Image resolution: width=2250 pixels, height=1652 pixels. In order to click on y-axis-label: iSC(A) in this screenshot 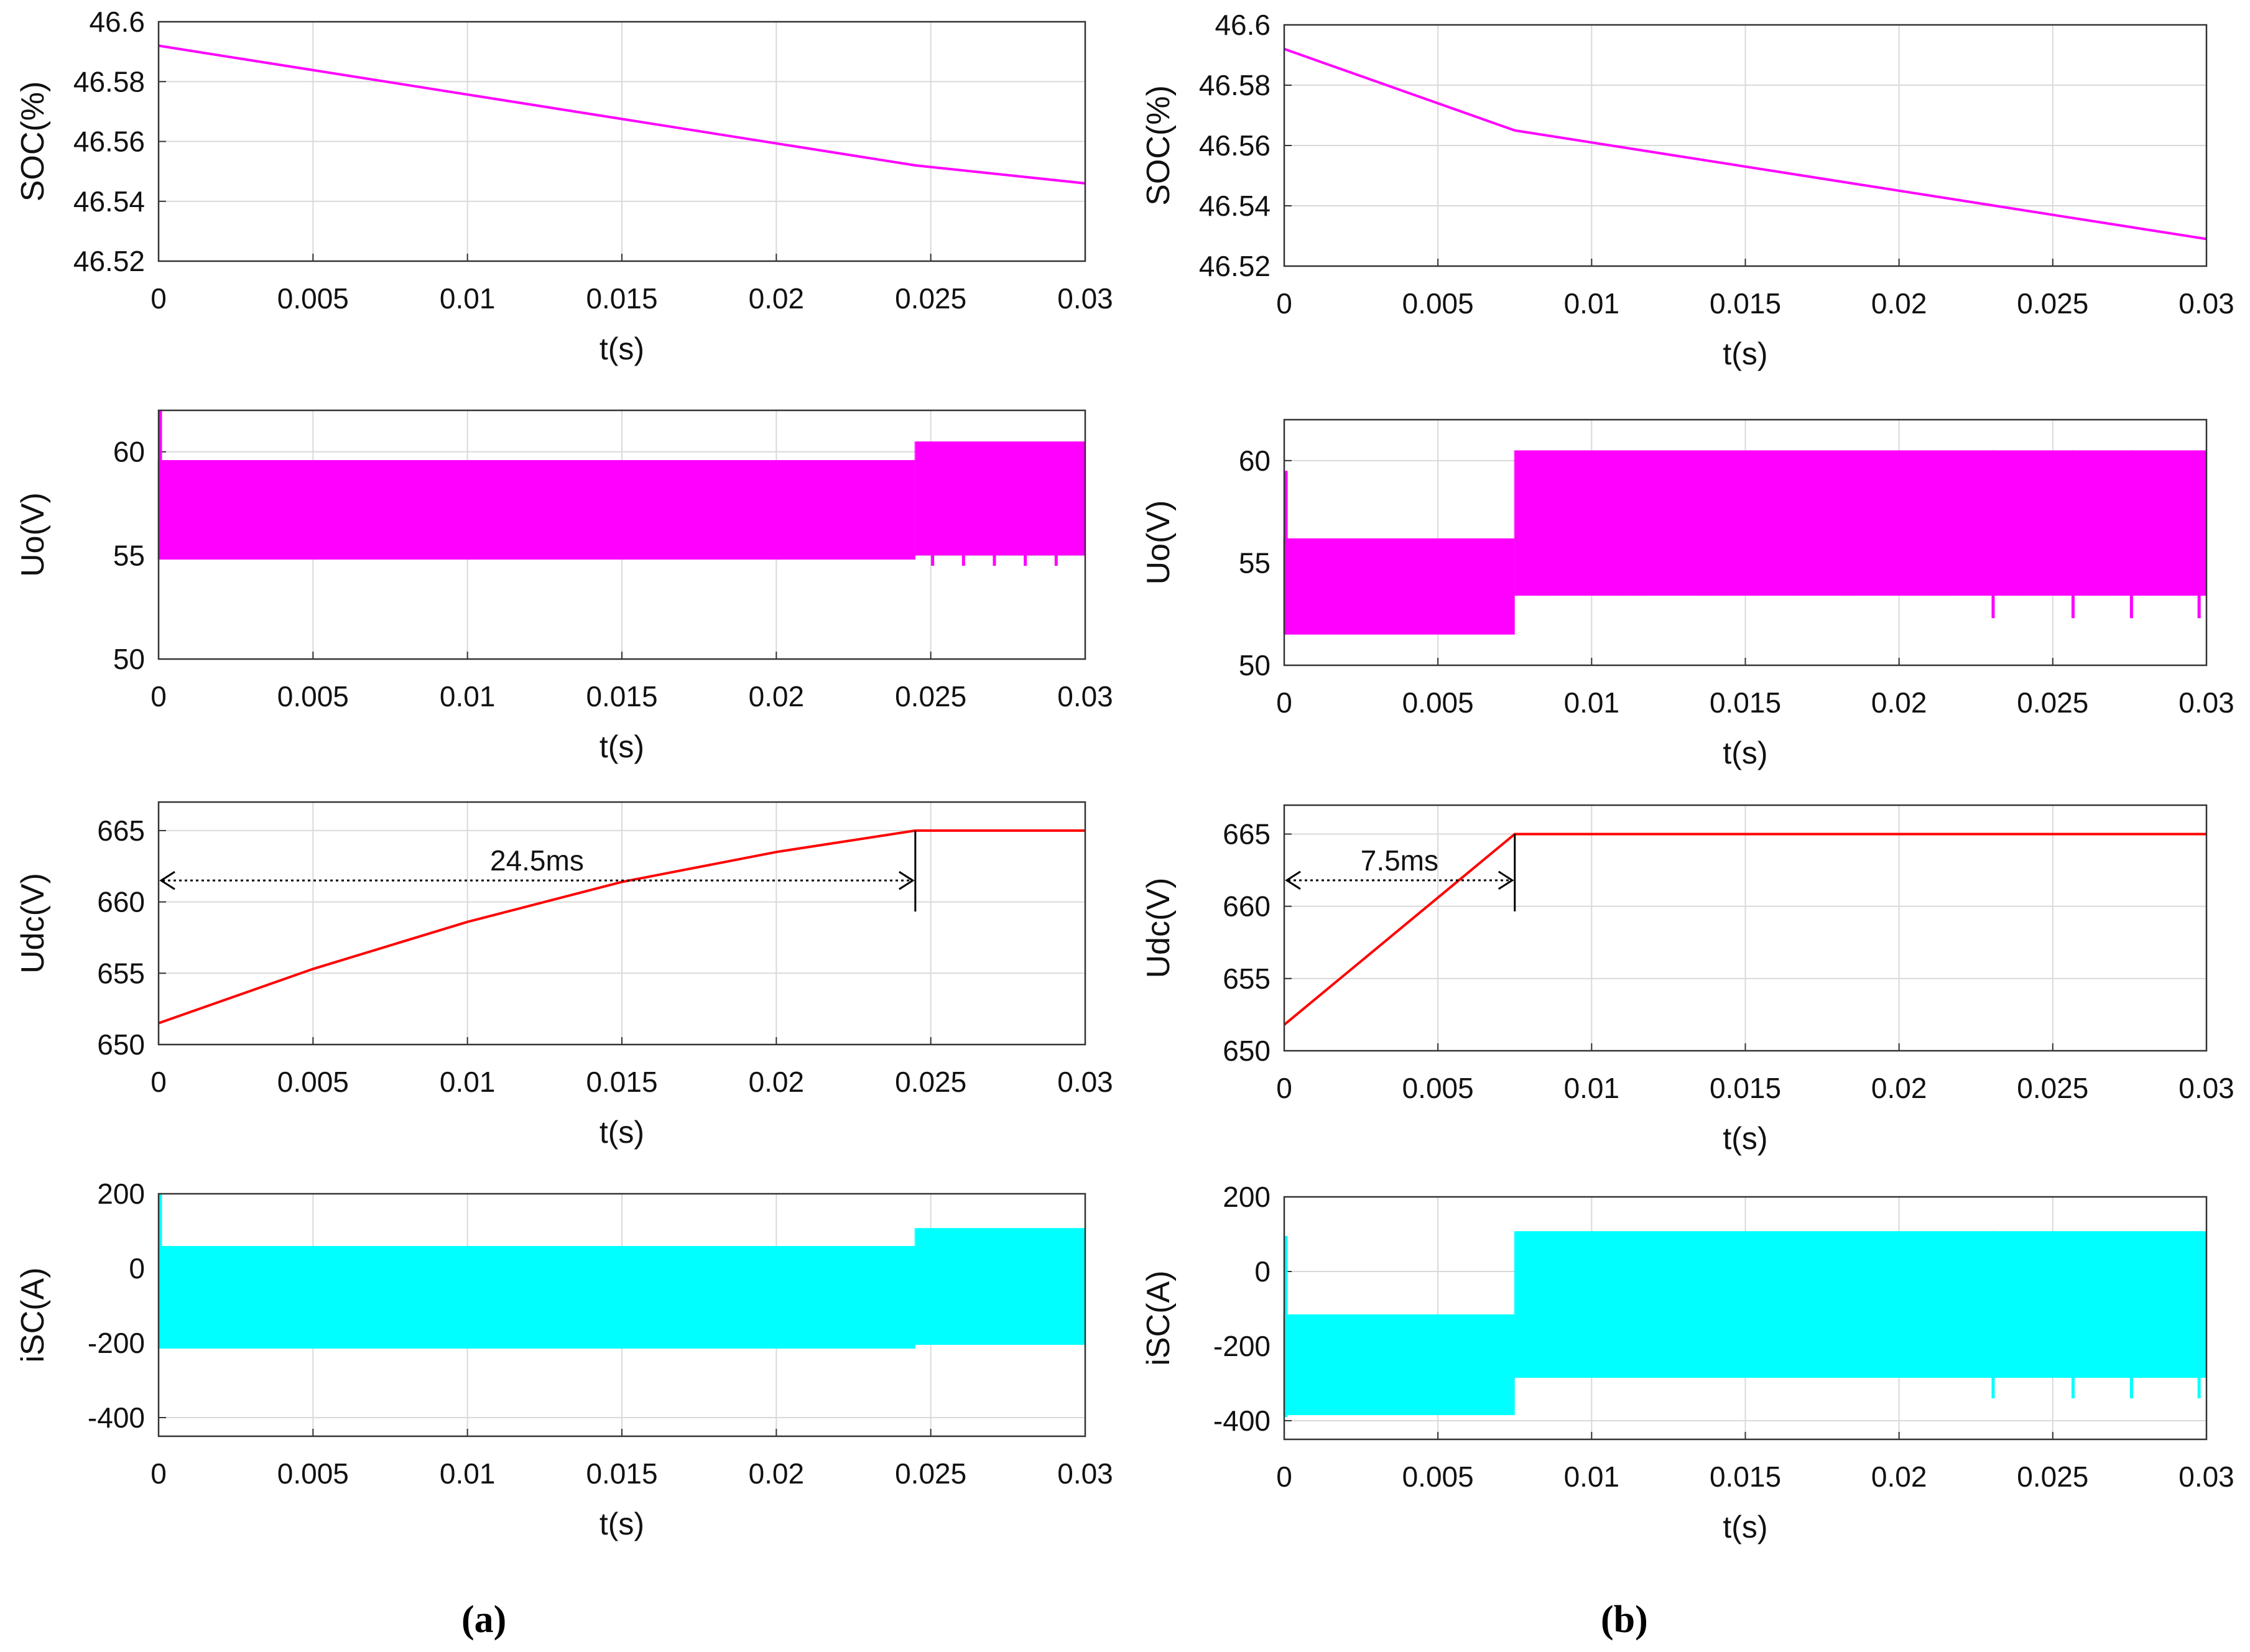, I will do `click(33, 1314)`.